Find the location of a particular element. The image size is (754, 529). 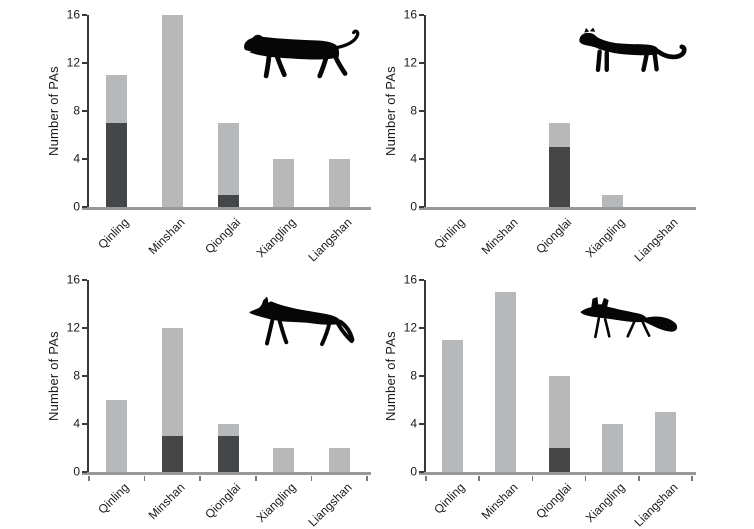

leopard-silhouette is located at coordinates (301, 54).